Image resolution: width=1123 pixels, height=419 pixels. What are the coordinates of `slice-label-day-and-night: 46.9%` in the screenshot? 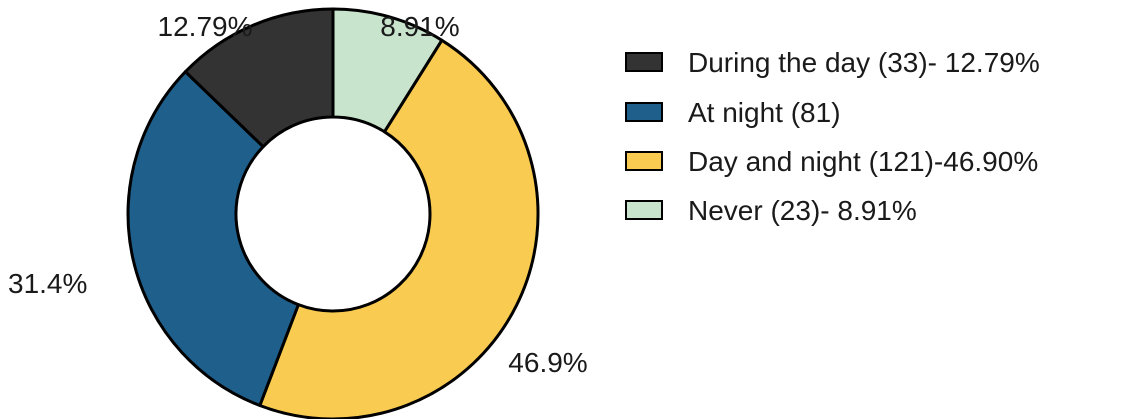 It's located at (547, 362).